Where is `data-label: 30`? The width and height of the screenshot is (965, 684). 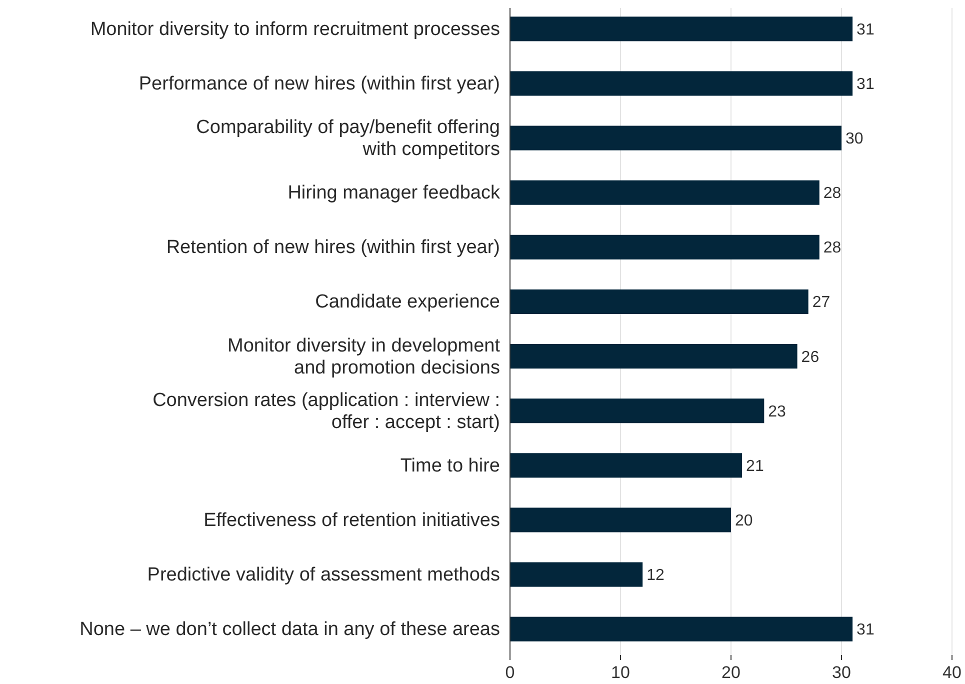 data-label: 30 is located at coordinates (855, 139).